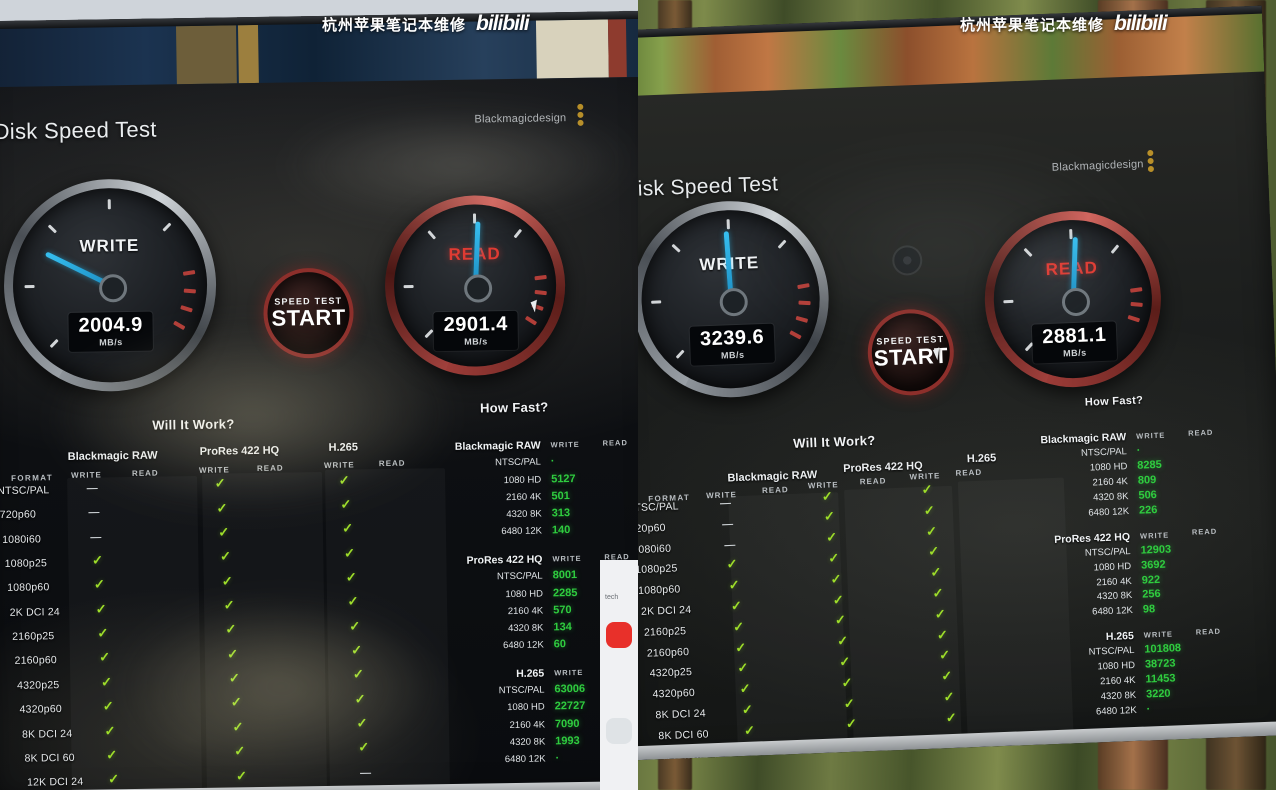 The height and width of the screenshot is (790, 1276). What do you see at coordinates (969, 472) in the screenshot?
I see `right-sub-h265-read: READ` at bounding box center [969, 472].